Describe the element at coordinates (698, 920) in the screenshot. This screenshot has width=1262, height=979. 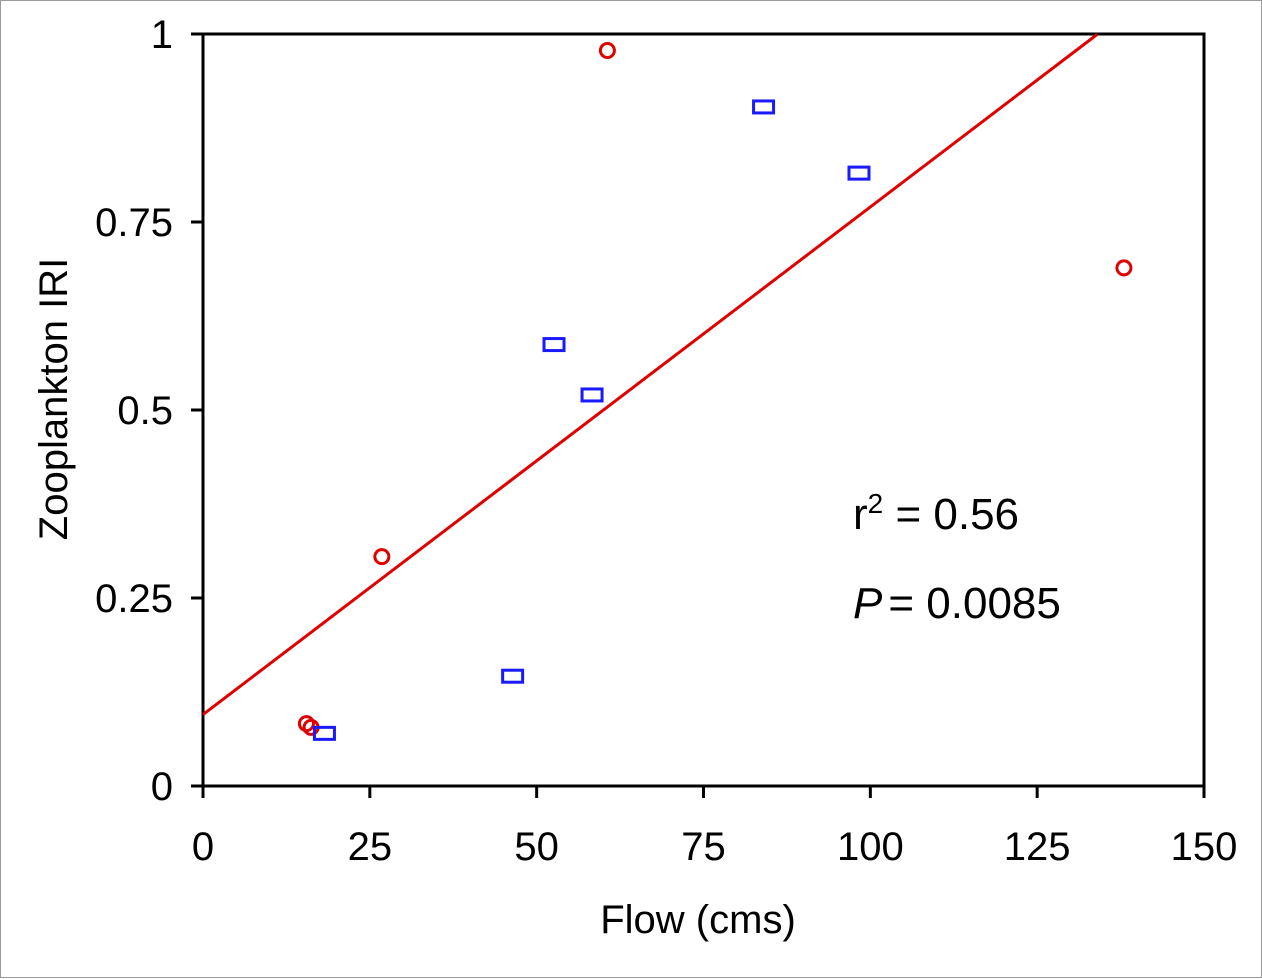
I see `x-axis-title: Flow (cms)` at that location.